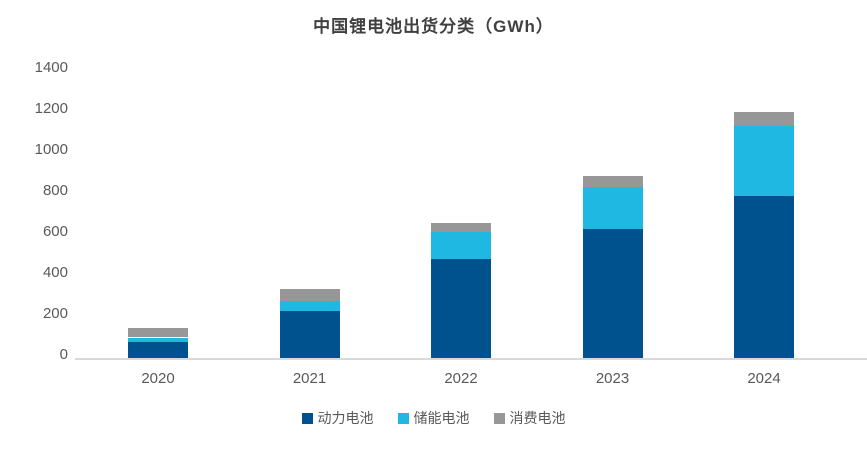 This screenshot has width=867, height=450. What do you see at coordinates (433, 26) in the screenshot?
I see `chart-title: 中国锂电池出货分类（GWh）` at bounding box center [433, 26].